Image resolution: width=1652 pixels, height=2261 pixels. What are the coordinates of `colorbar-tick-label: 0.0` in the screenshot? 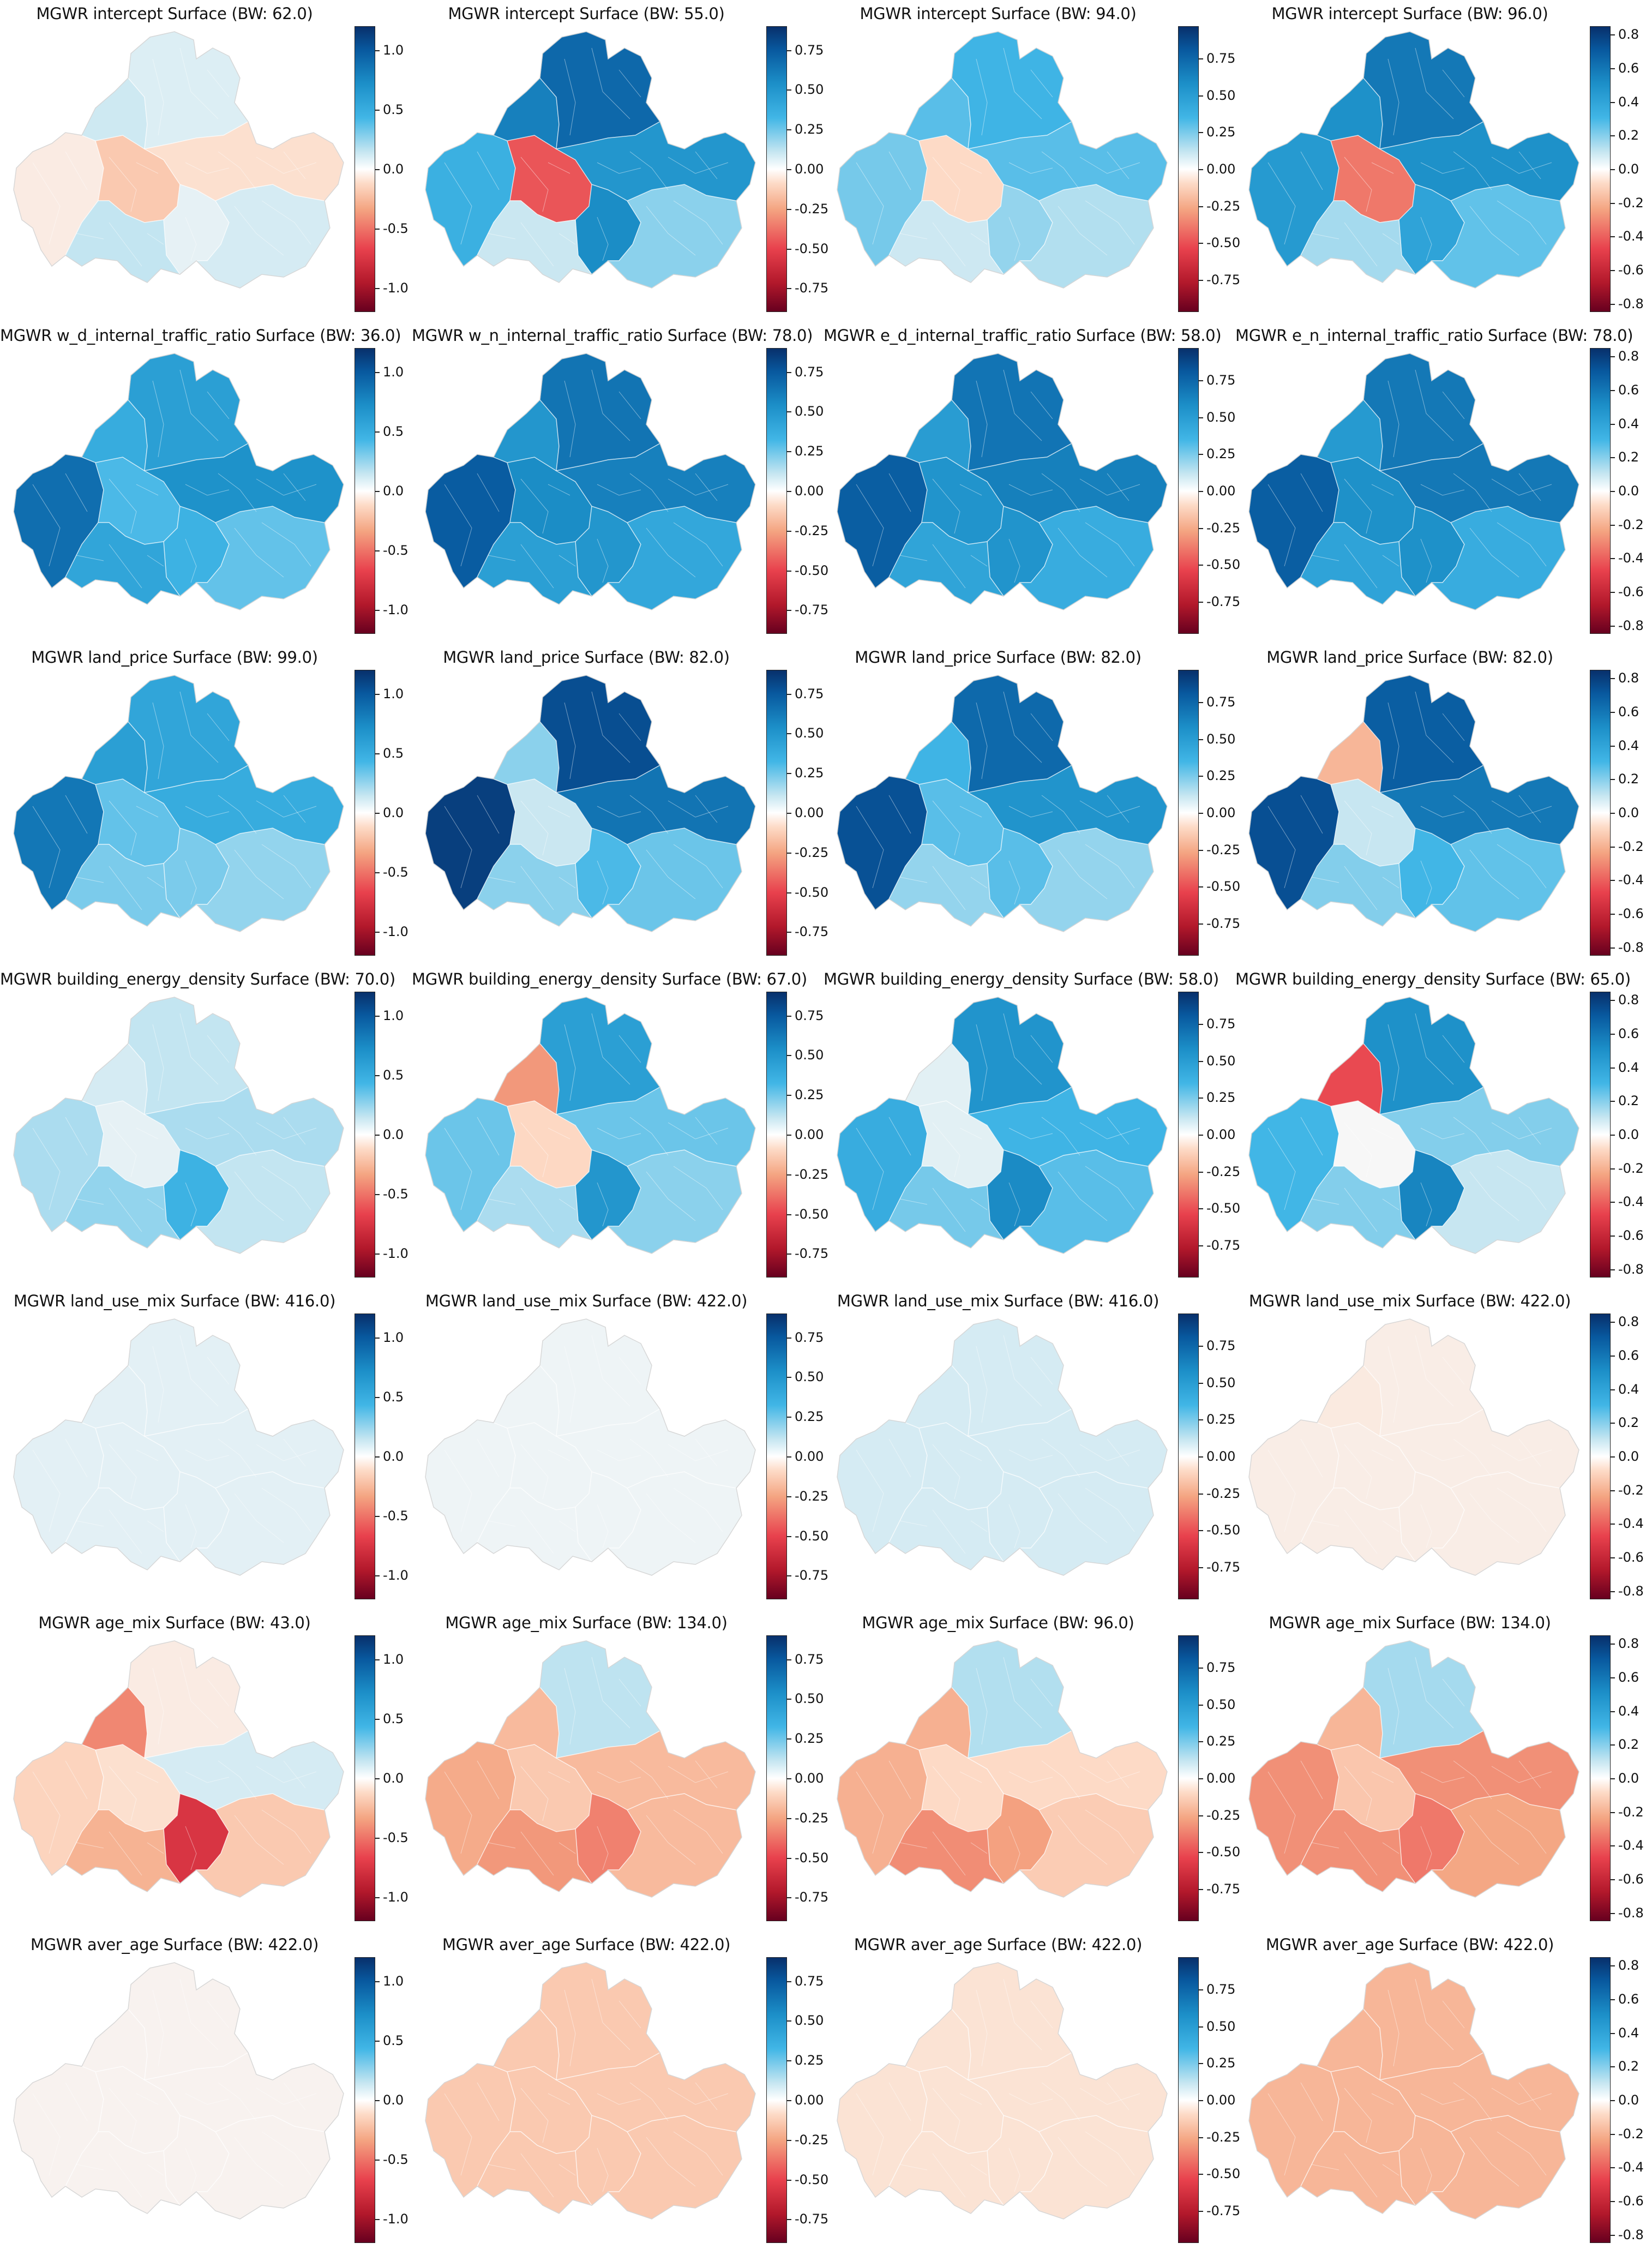 It's located at (389, 812).